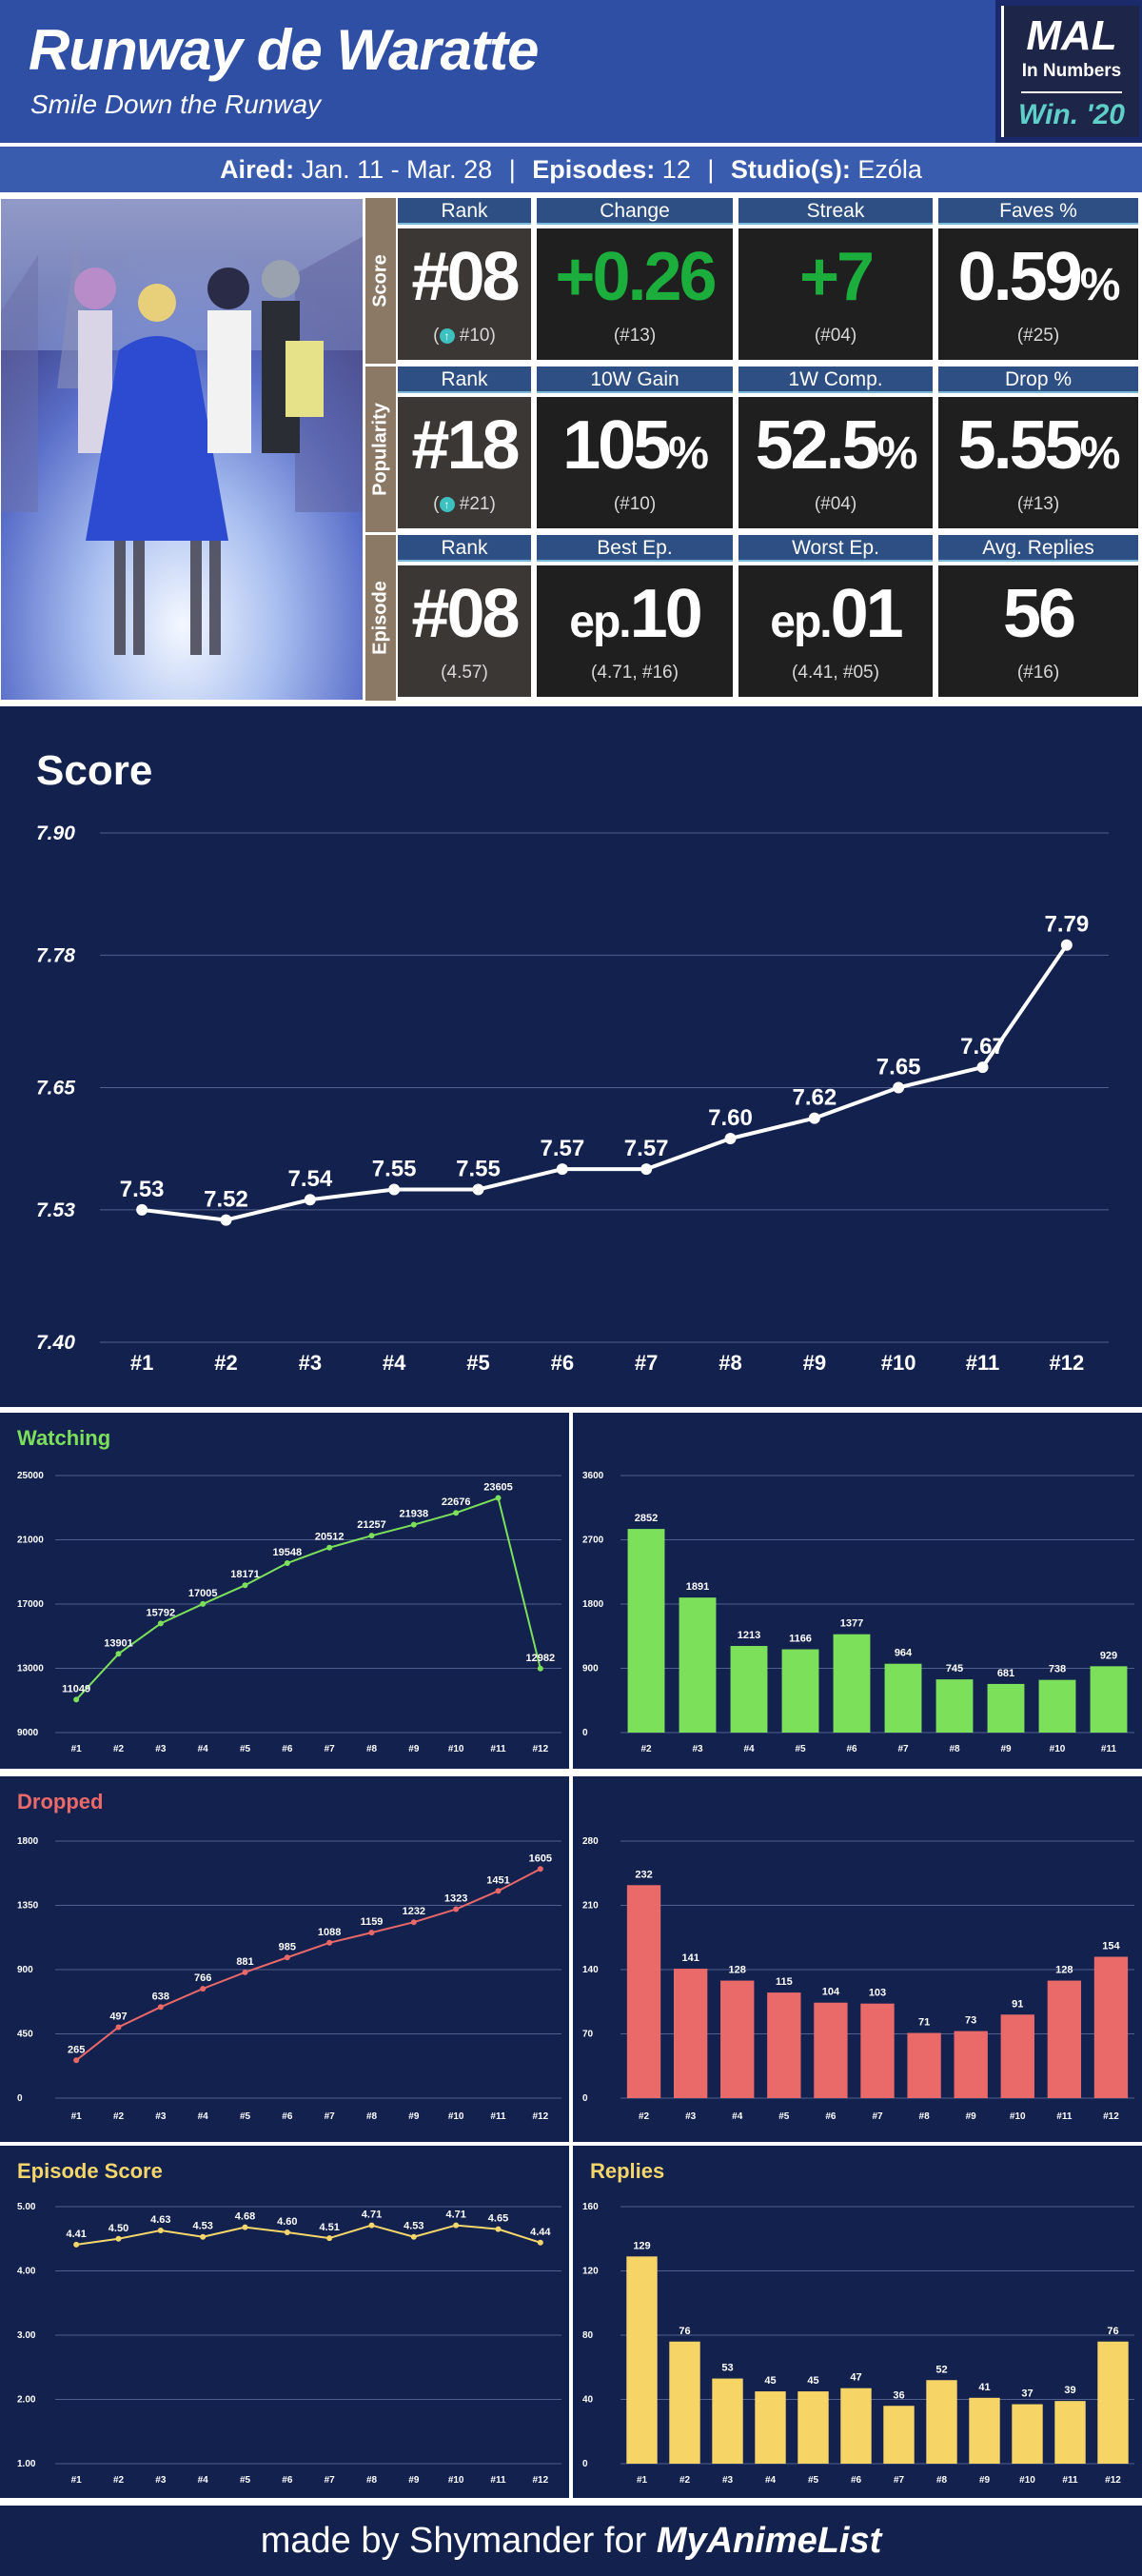 This screenshot has height=2576, width=1142. Describe the element at coordinates (90, 2171) in the screenshot. I see `episode-score-chart-title: Episode Score` at that location.